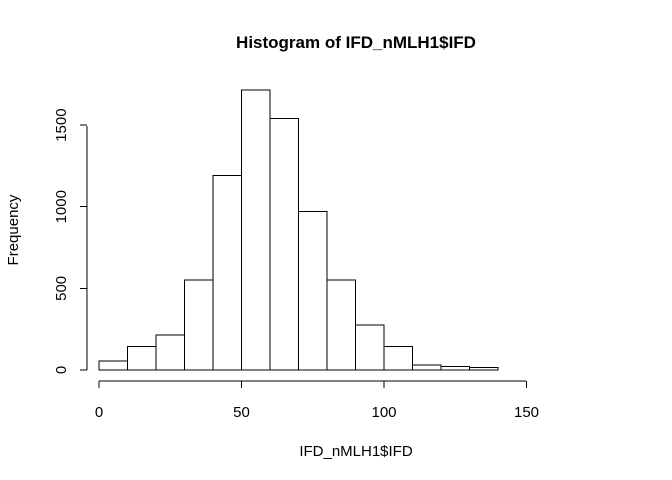 The image size is (672, 480). What do you see at coordinates (61, 206) in the screenshot?
I see `y-tick-label: 1000` at bounding box center [61, 206].